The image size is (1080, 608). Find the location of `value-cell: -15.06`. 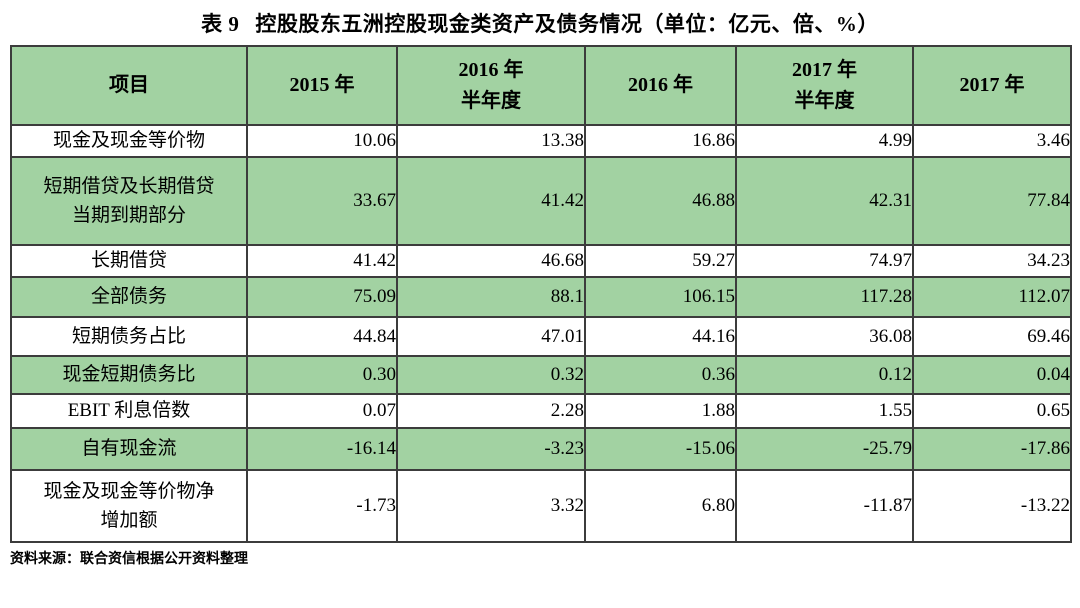

value-cell: -15.06 is located at coordinates (660, 449).